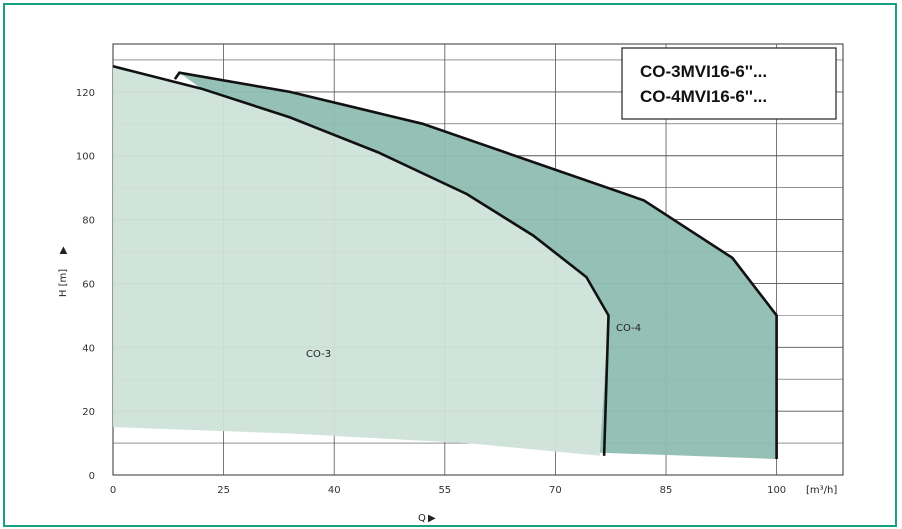 This screenshot has height=529, width=902. Describe the element at coordinates (432, 518) in the screenshot. I see `x-axis-arrow: ▶` at that location.